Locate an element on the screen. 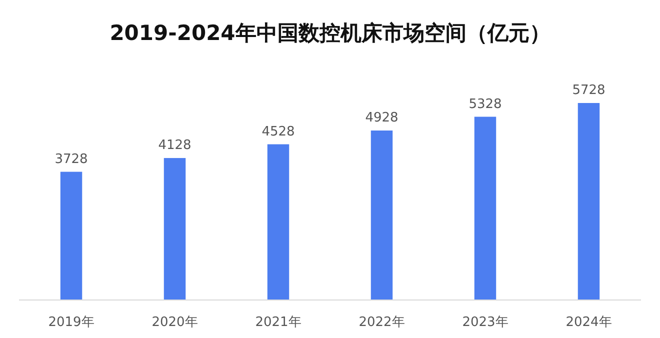 The height and width of the screenshot is (338, 660). data-label: 5728 is located at coordinates (589, 90).